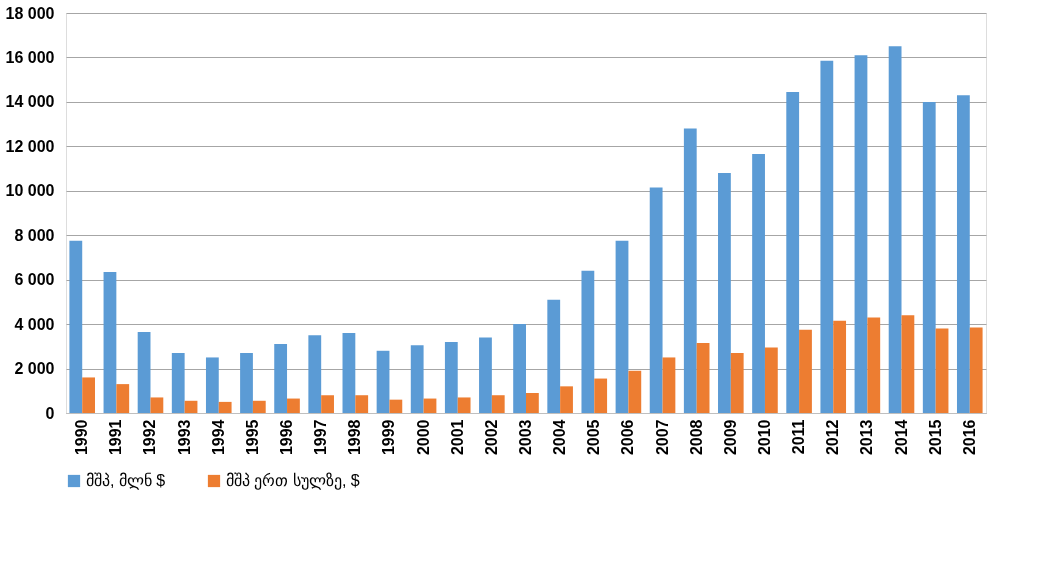  What do you see at coordinates (730, 437) in the screenshot?
I see `x-tick-label: 2009` at bounding box center [730, 437].